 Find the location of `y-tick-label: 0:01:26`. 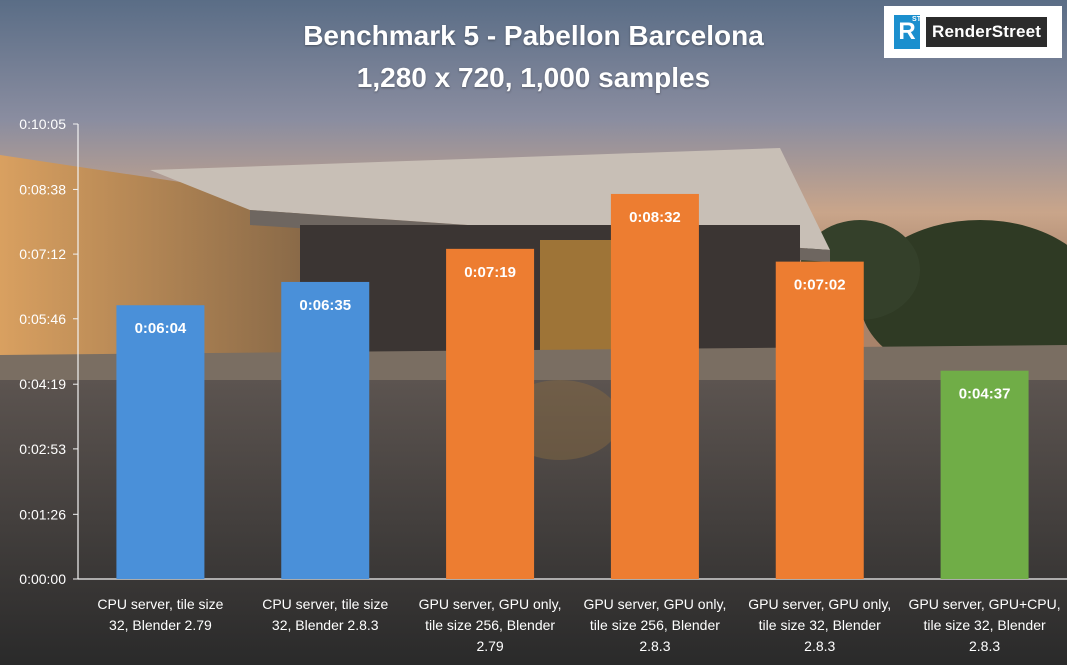

y-tick-label: 0:01:26 is located at coordinates (42, 514).